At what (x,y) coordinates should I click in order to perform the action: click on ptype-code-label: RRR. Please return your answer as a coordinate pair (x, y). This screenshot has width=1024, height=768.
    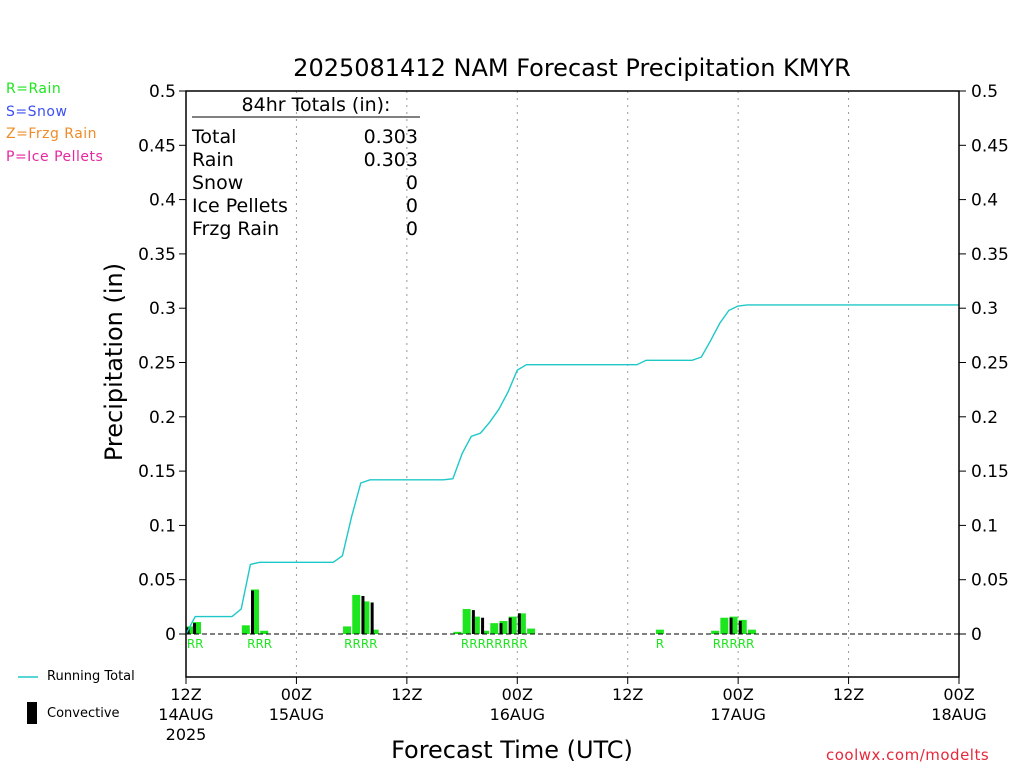
    Looking at the image, I should click on (259, 644).